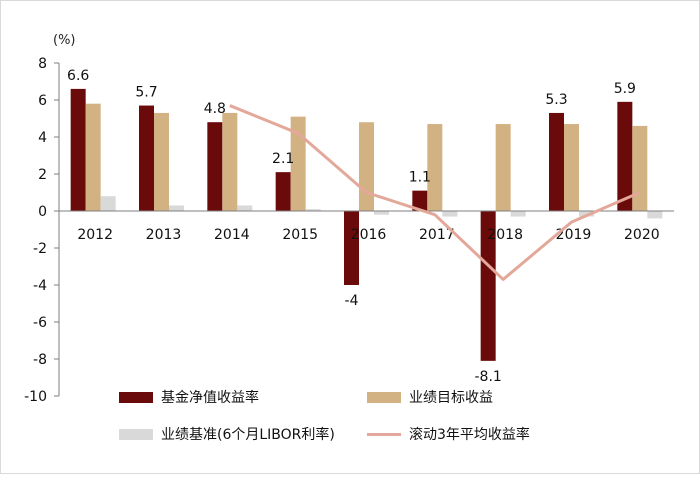 The width and height of the screenshot is (700, 479). What do you see at coordinates (40, 249) in the screenshot?
I see `y-tick-label: -2` at bounding box center [40, 249].